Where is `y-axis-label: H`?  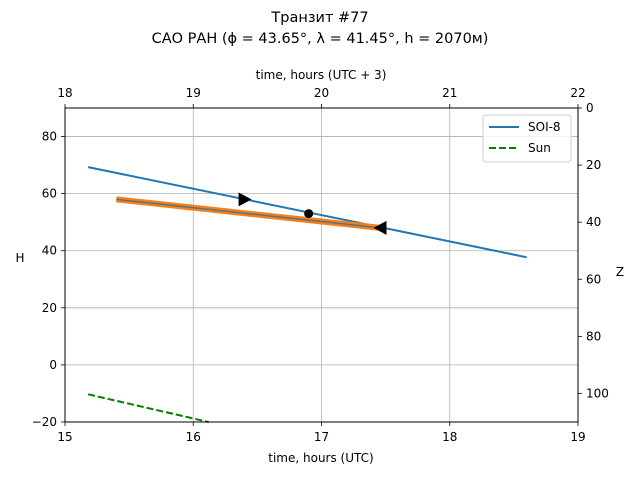 y-axis-label: H is located at coordinates (19, 258).